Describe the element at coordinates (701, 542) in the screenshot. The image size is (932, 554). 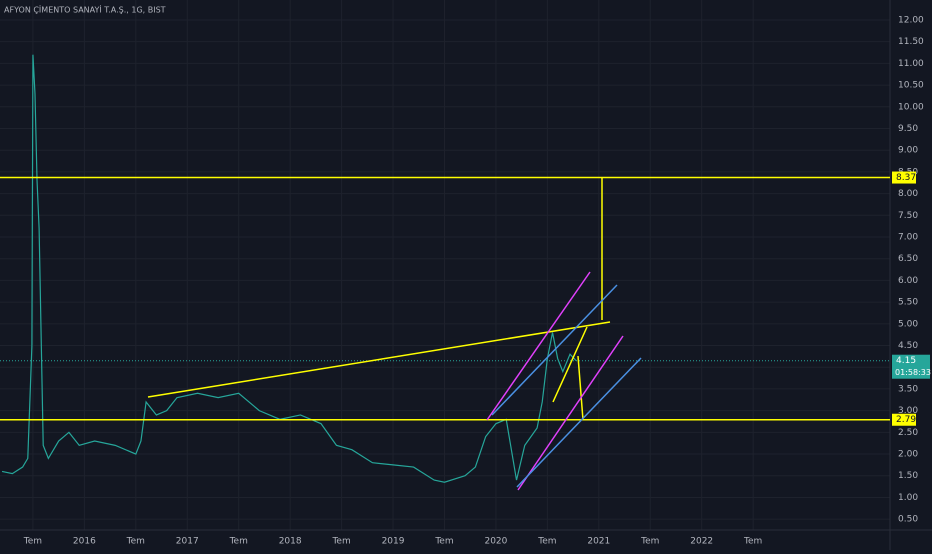
I see `x-tick-label: 2022` at that location.